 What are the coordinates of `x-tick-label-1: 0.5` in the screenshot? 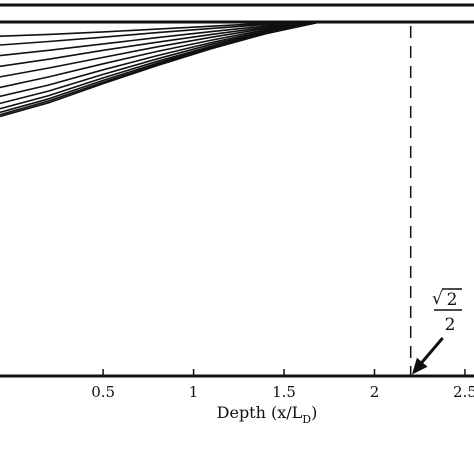 It's located at (103, 392).